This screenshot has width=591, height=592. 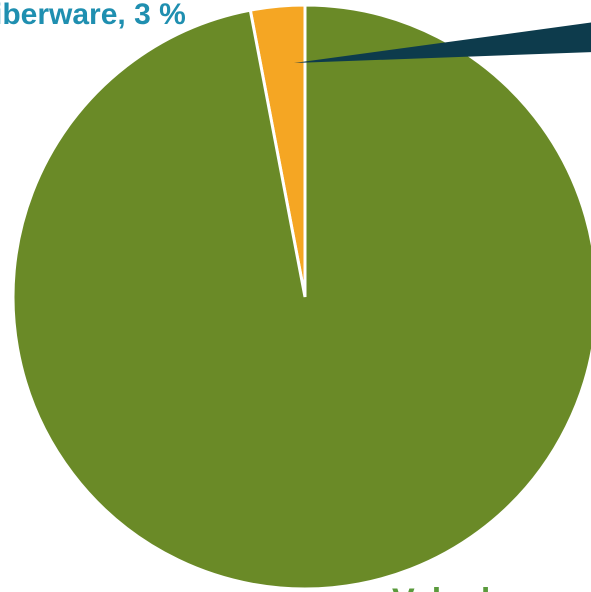 I want to click on slice-label-small: iberware, 3 %, so click(x=93, y=15).